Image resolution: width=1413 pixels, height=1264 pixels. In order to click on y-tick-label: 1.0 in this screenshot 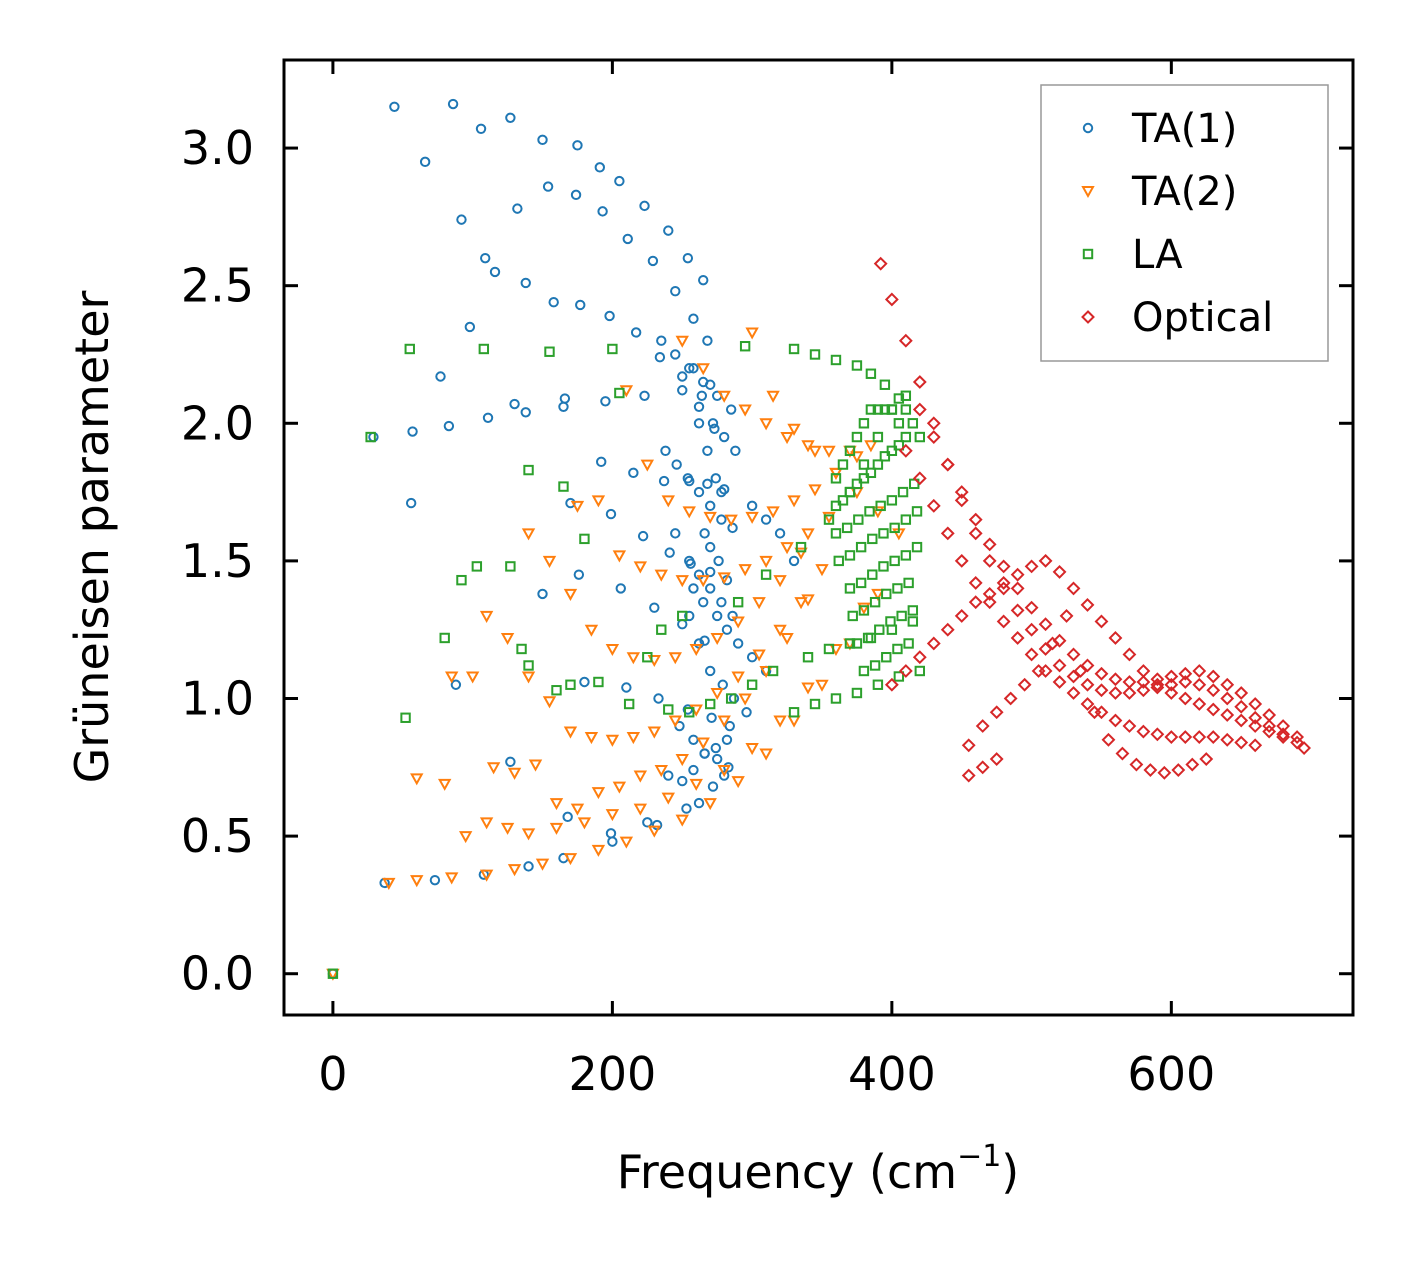, I will do `click(217, 699)`.